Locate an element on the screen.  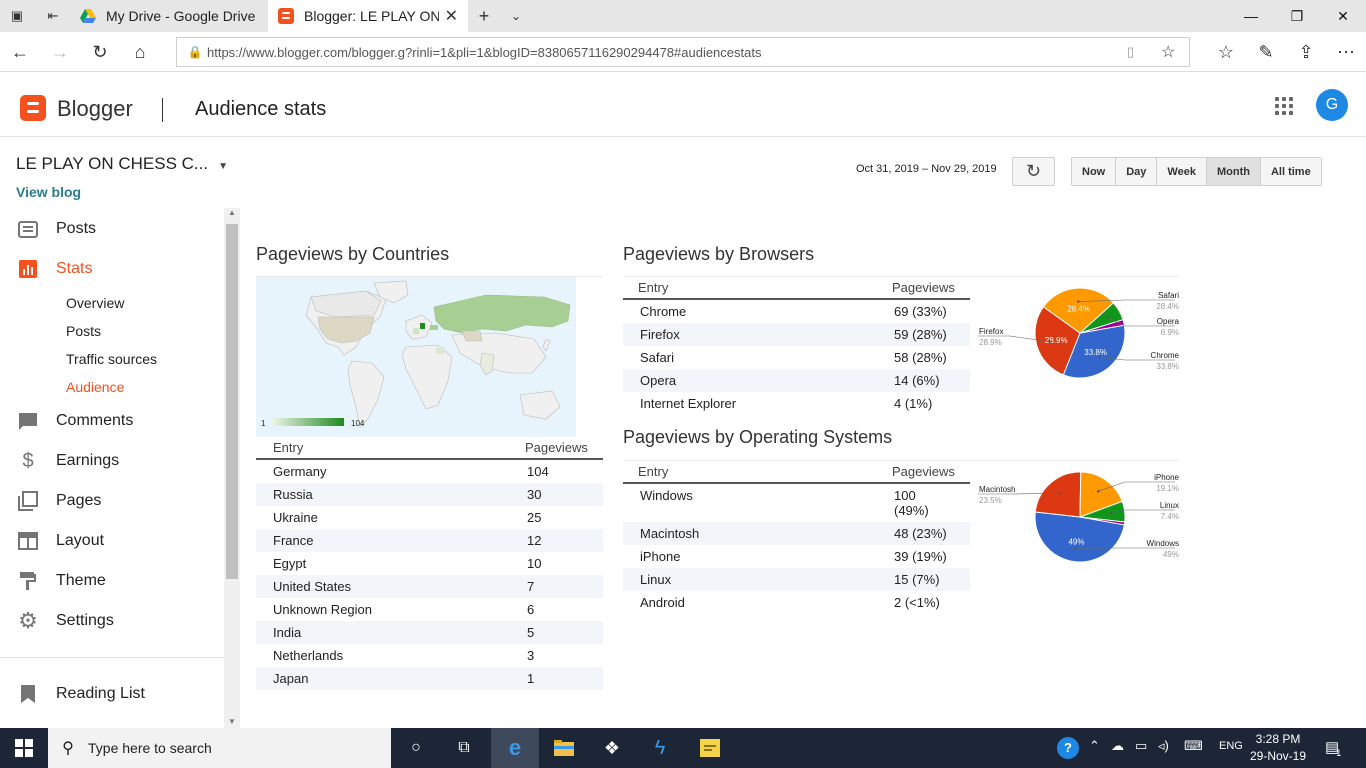
set-aside-tabs-icon: ⇤ is located at coordinates (53, 15).